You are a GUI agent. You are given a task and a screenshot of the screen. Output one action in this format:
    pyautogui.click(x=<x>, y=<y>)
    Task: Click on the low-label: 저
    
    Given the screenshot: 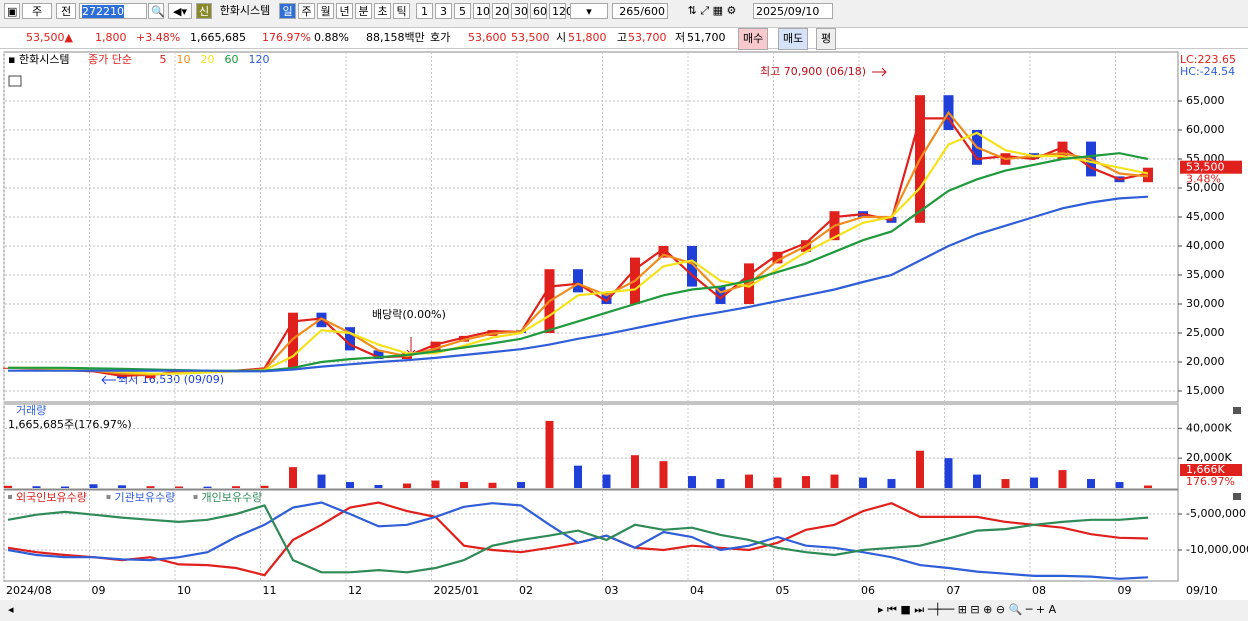 What is the action you would take?
    pyautogui.click(x=680, y=37)
    